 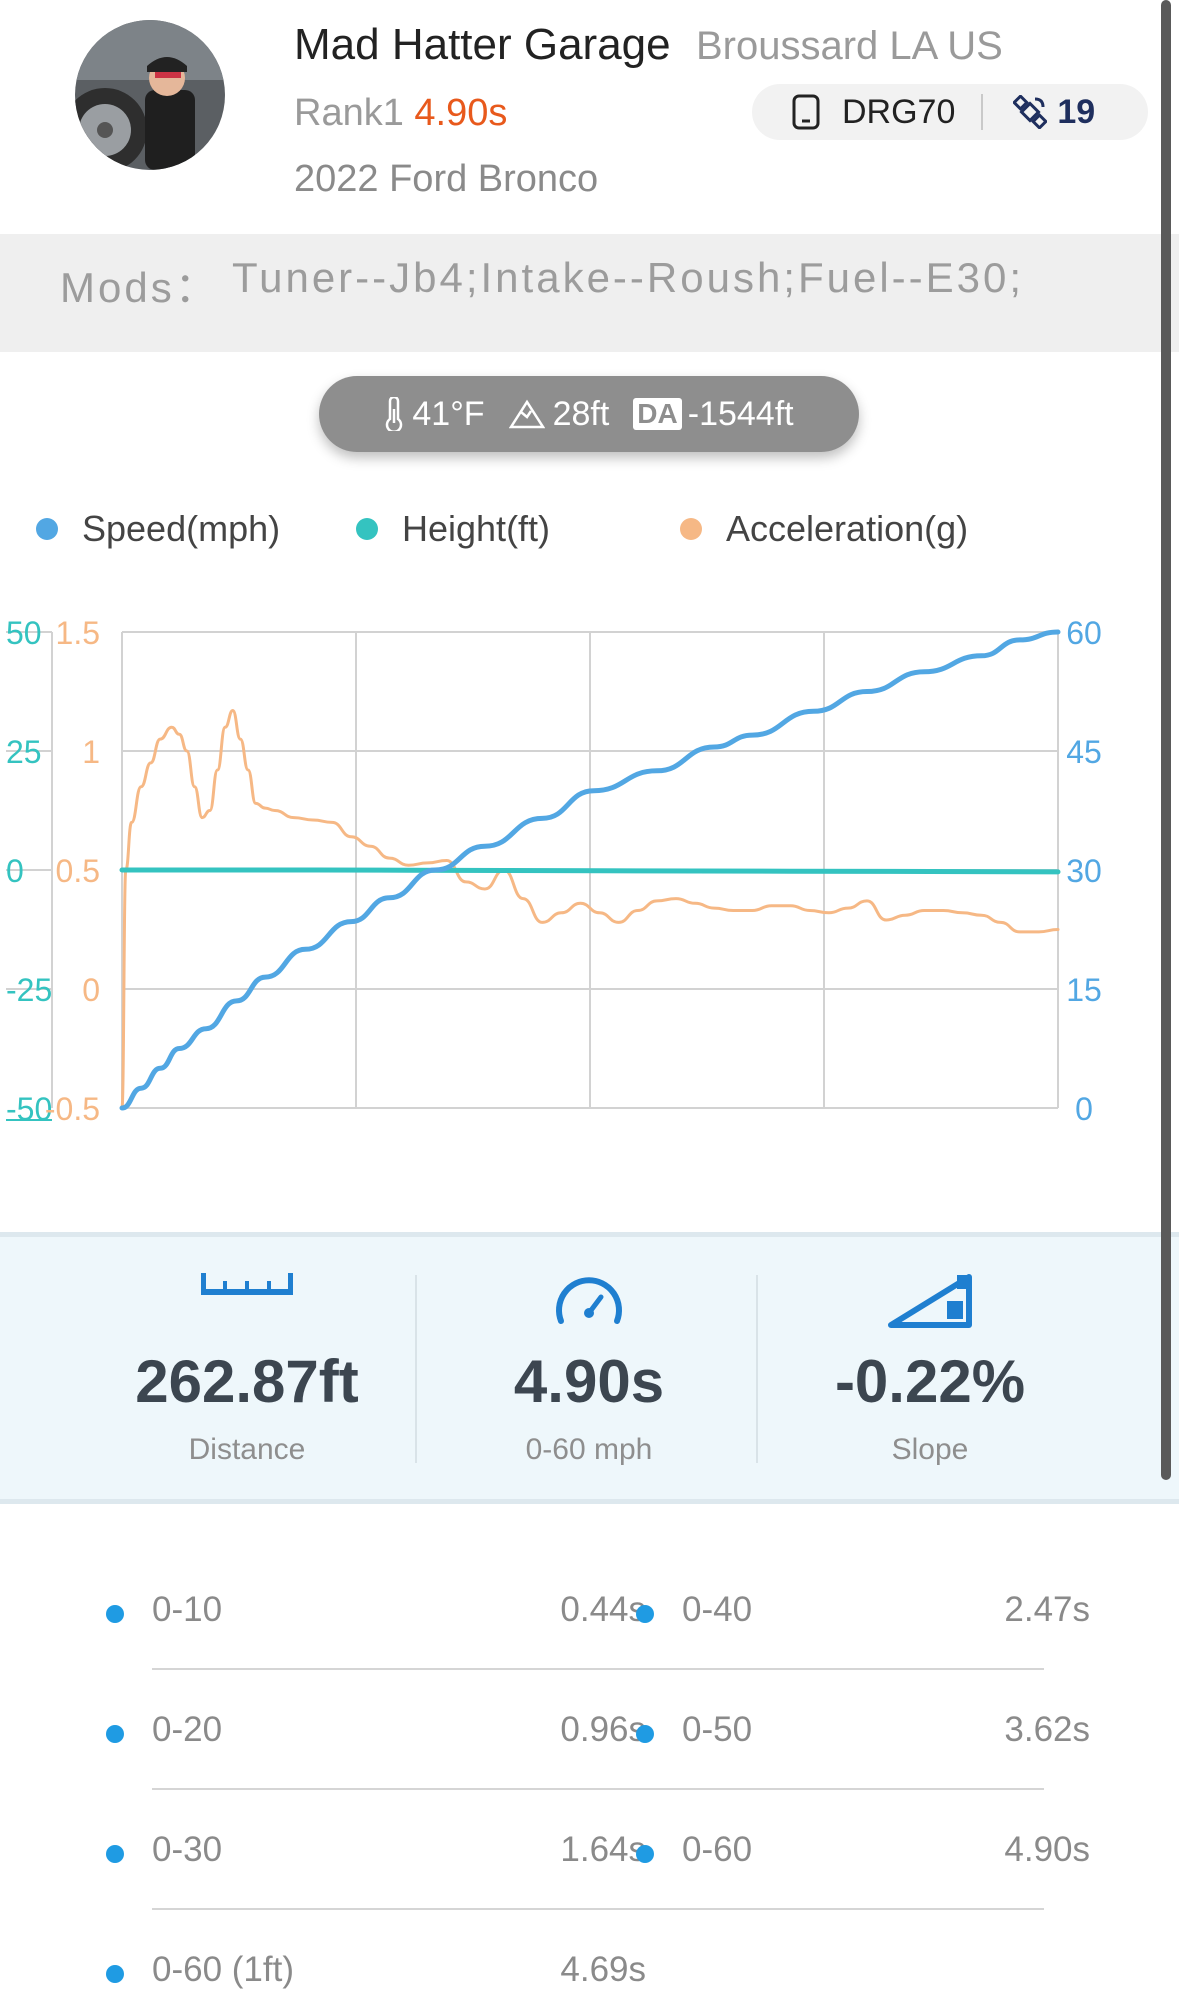 I want to click on height-series-line, so click(x=590, y=871).